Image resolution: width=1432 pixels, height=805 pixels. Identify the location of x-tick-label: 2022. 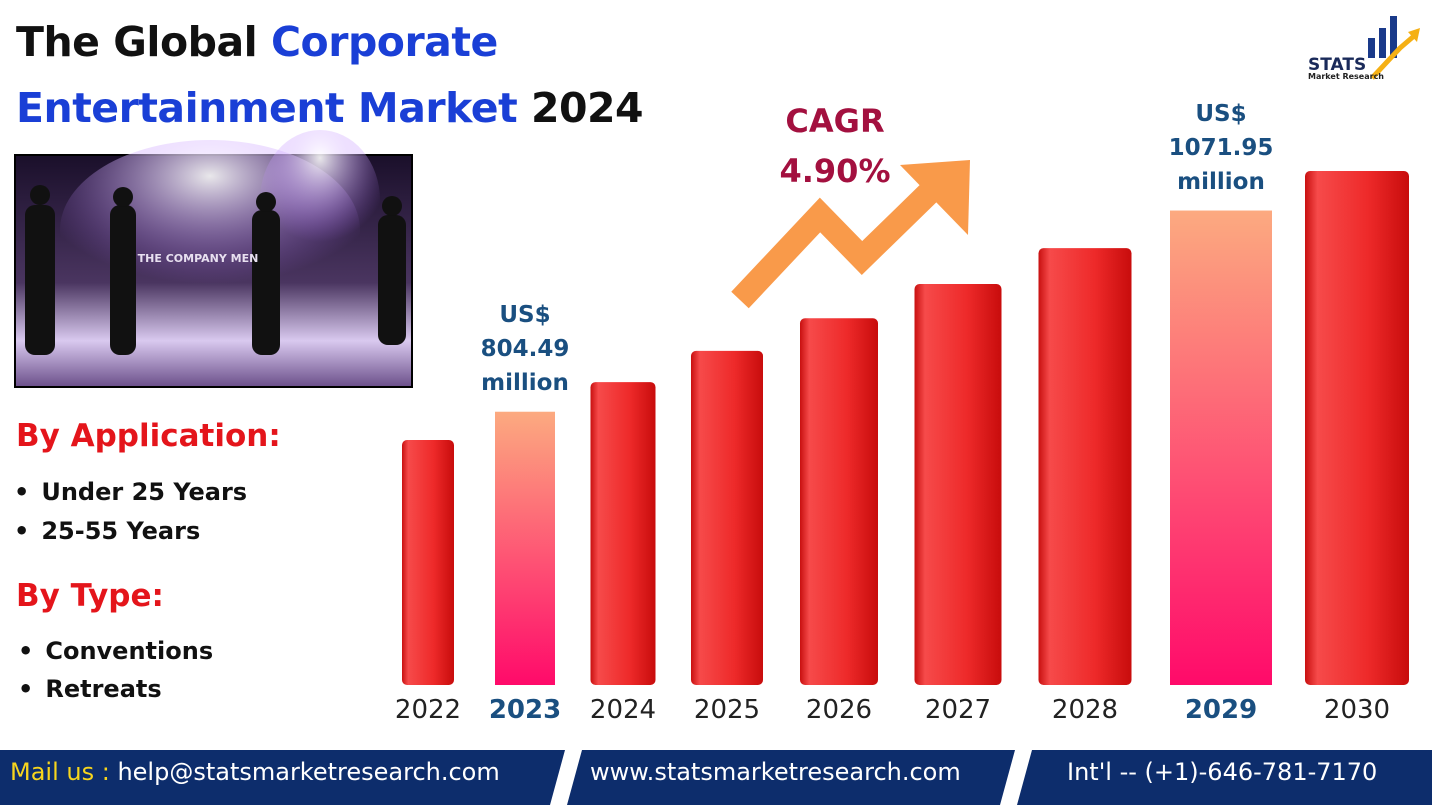
(428, 710).